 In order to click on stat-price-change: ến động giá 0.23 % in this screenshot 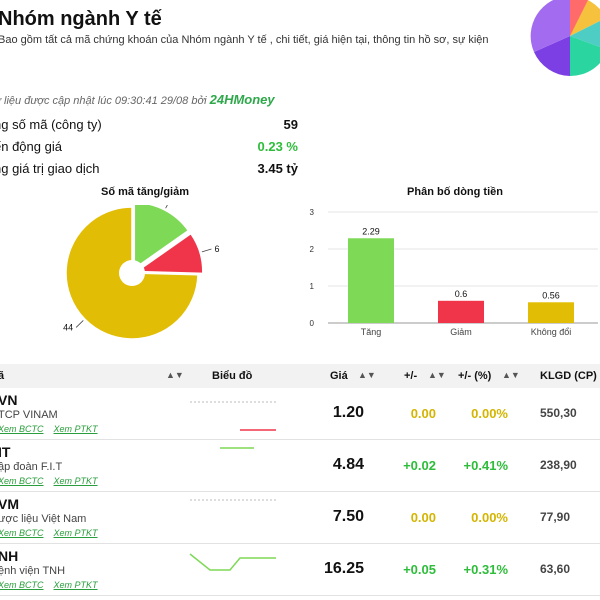, I will do `click(149, 149)`.